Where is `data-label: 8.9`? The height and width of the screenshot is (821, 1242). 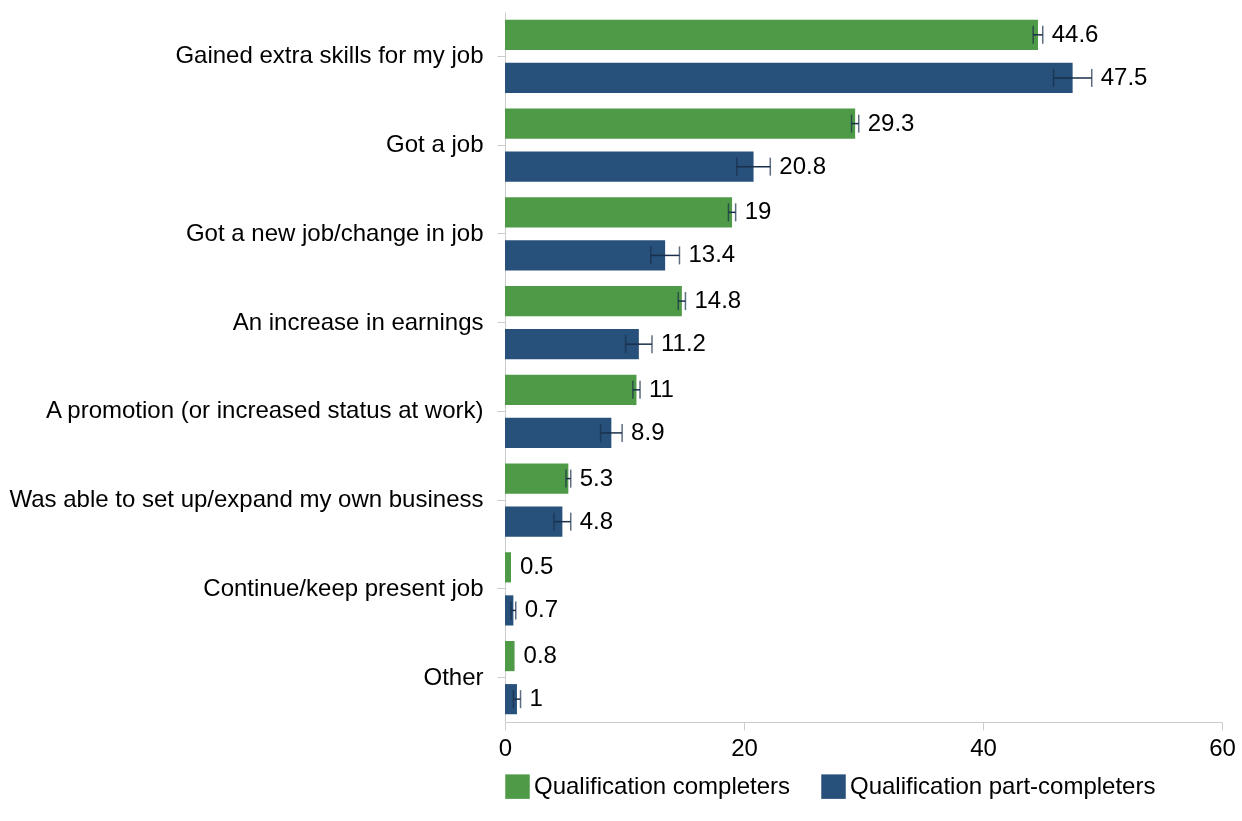 data-label: 8.9 is located at coordinates (648, 431).